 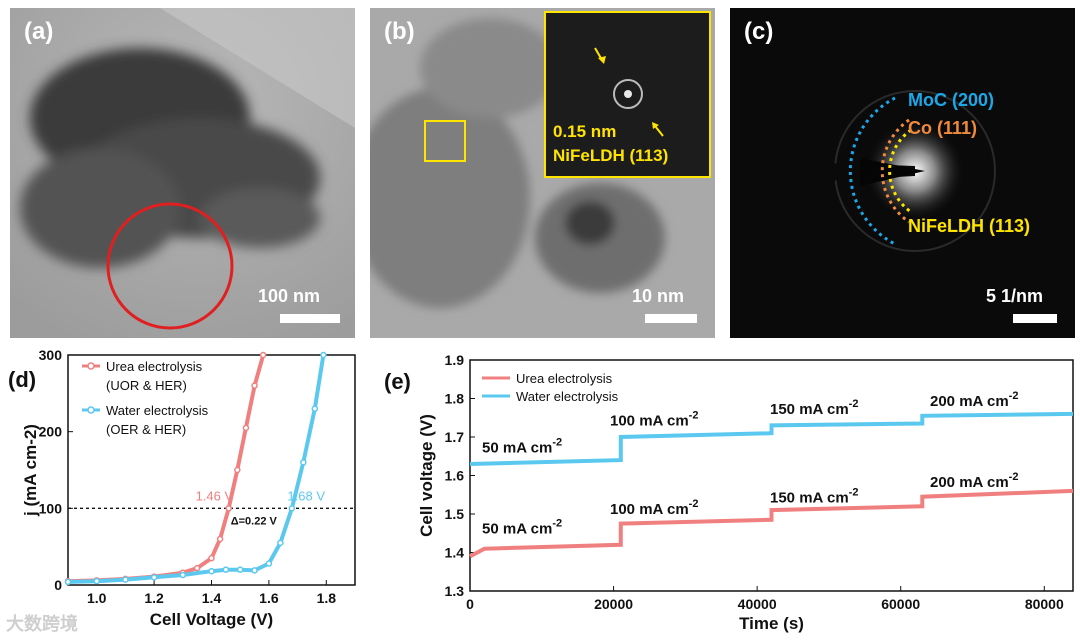 What do you see at coordinates (969, 226) in the screenshot?
I see `ring-label-nifeldh: NiFeLDH (113)` at bounding box center [969, 226].